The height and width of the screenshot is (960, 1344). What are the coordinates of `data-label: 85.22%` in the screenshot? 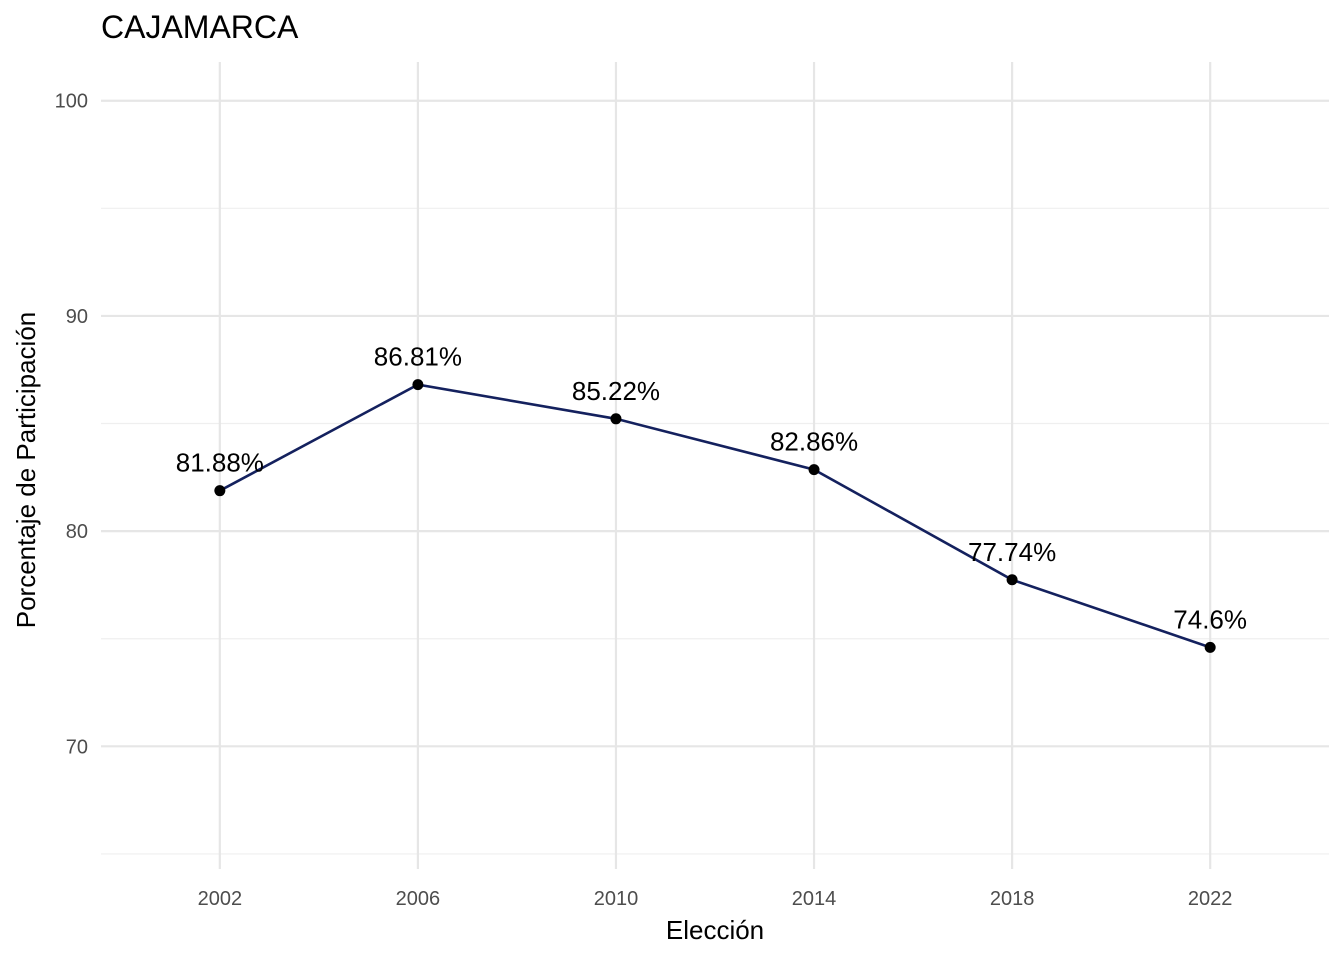 It's located at (616, 391).